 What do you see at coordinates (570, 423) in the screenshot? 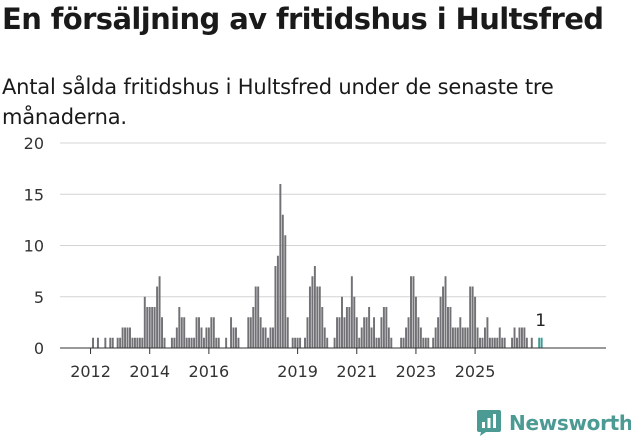
I see `brand-name: Newsworthy` at bounding box center [570, 423].